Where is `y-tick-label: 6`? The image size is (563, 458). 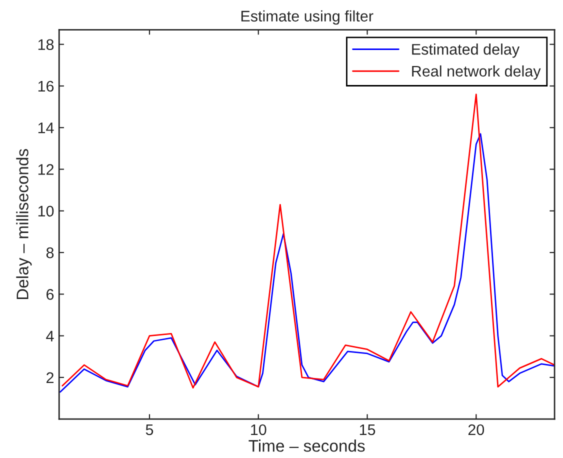 y-tick-label: 6 is located at coordinates (50, 294).